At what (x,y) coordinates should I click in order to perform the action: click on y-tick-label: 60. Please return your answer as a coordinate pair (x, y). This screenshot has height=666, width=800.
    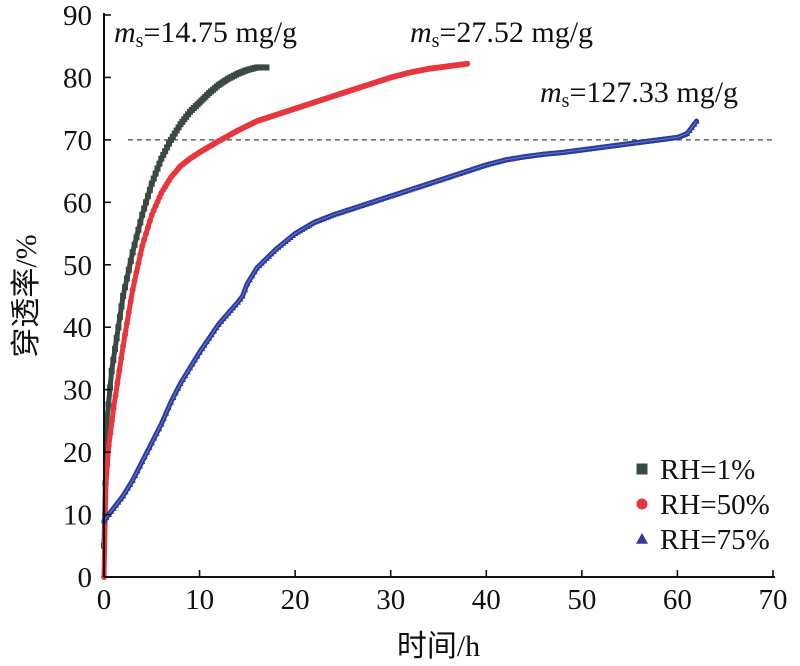
    Looking at the image, I should click on (77, 203).